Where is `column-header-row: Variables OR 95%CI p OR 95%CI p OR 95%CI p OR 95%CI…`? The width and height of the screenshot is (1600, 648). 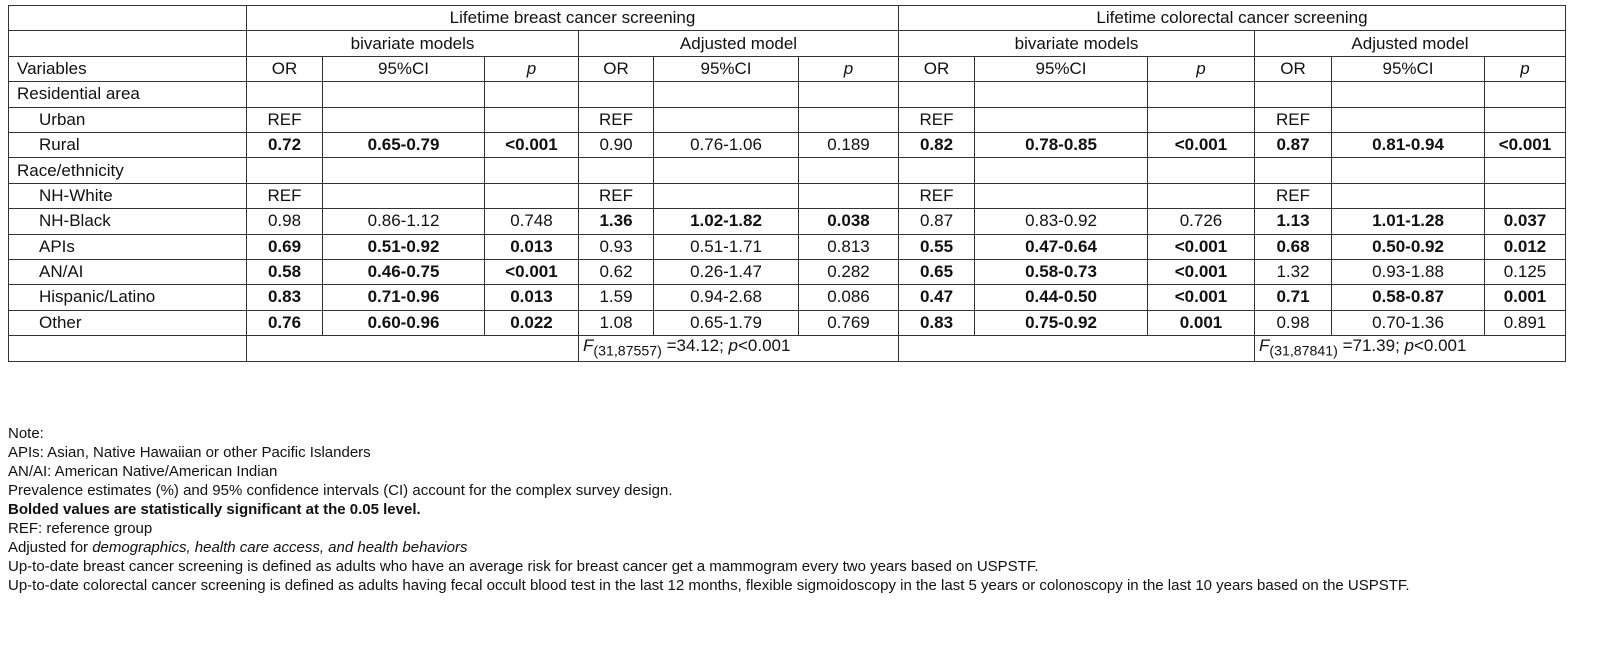
column-header-row: Variables OR 95%CI p OR 95%CI p OR 95%CI p OR 95%CI… is located at coordinates (787, 69).